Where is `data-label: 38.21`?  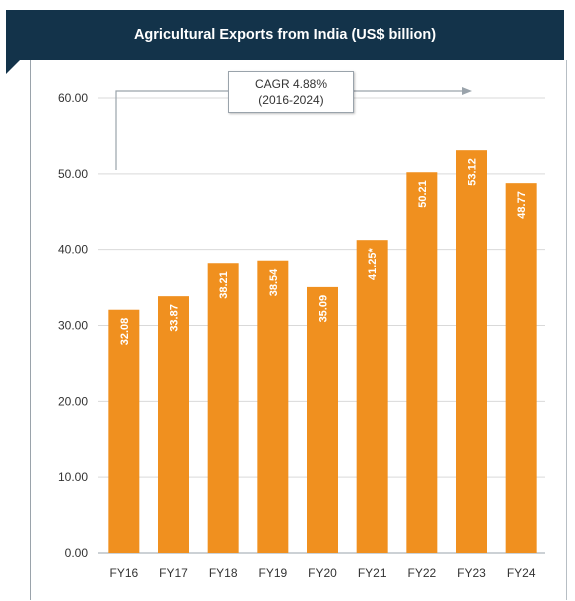 data-label: 38.21 is located at coordinates (224, 285).